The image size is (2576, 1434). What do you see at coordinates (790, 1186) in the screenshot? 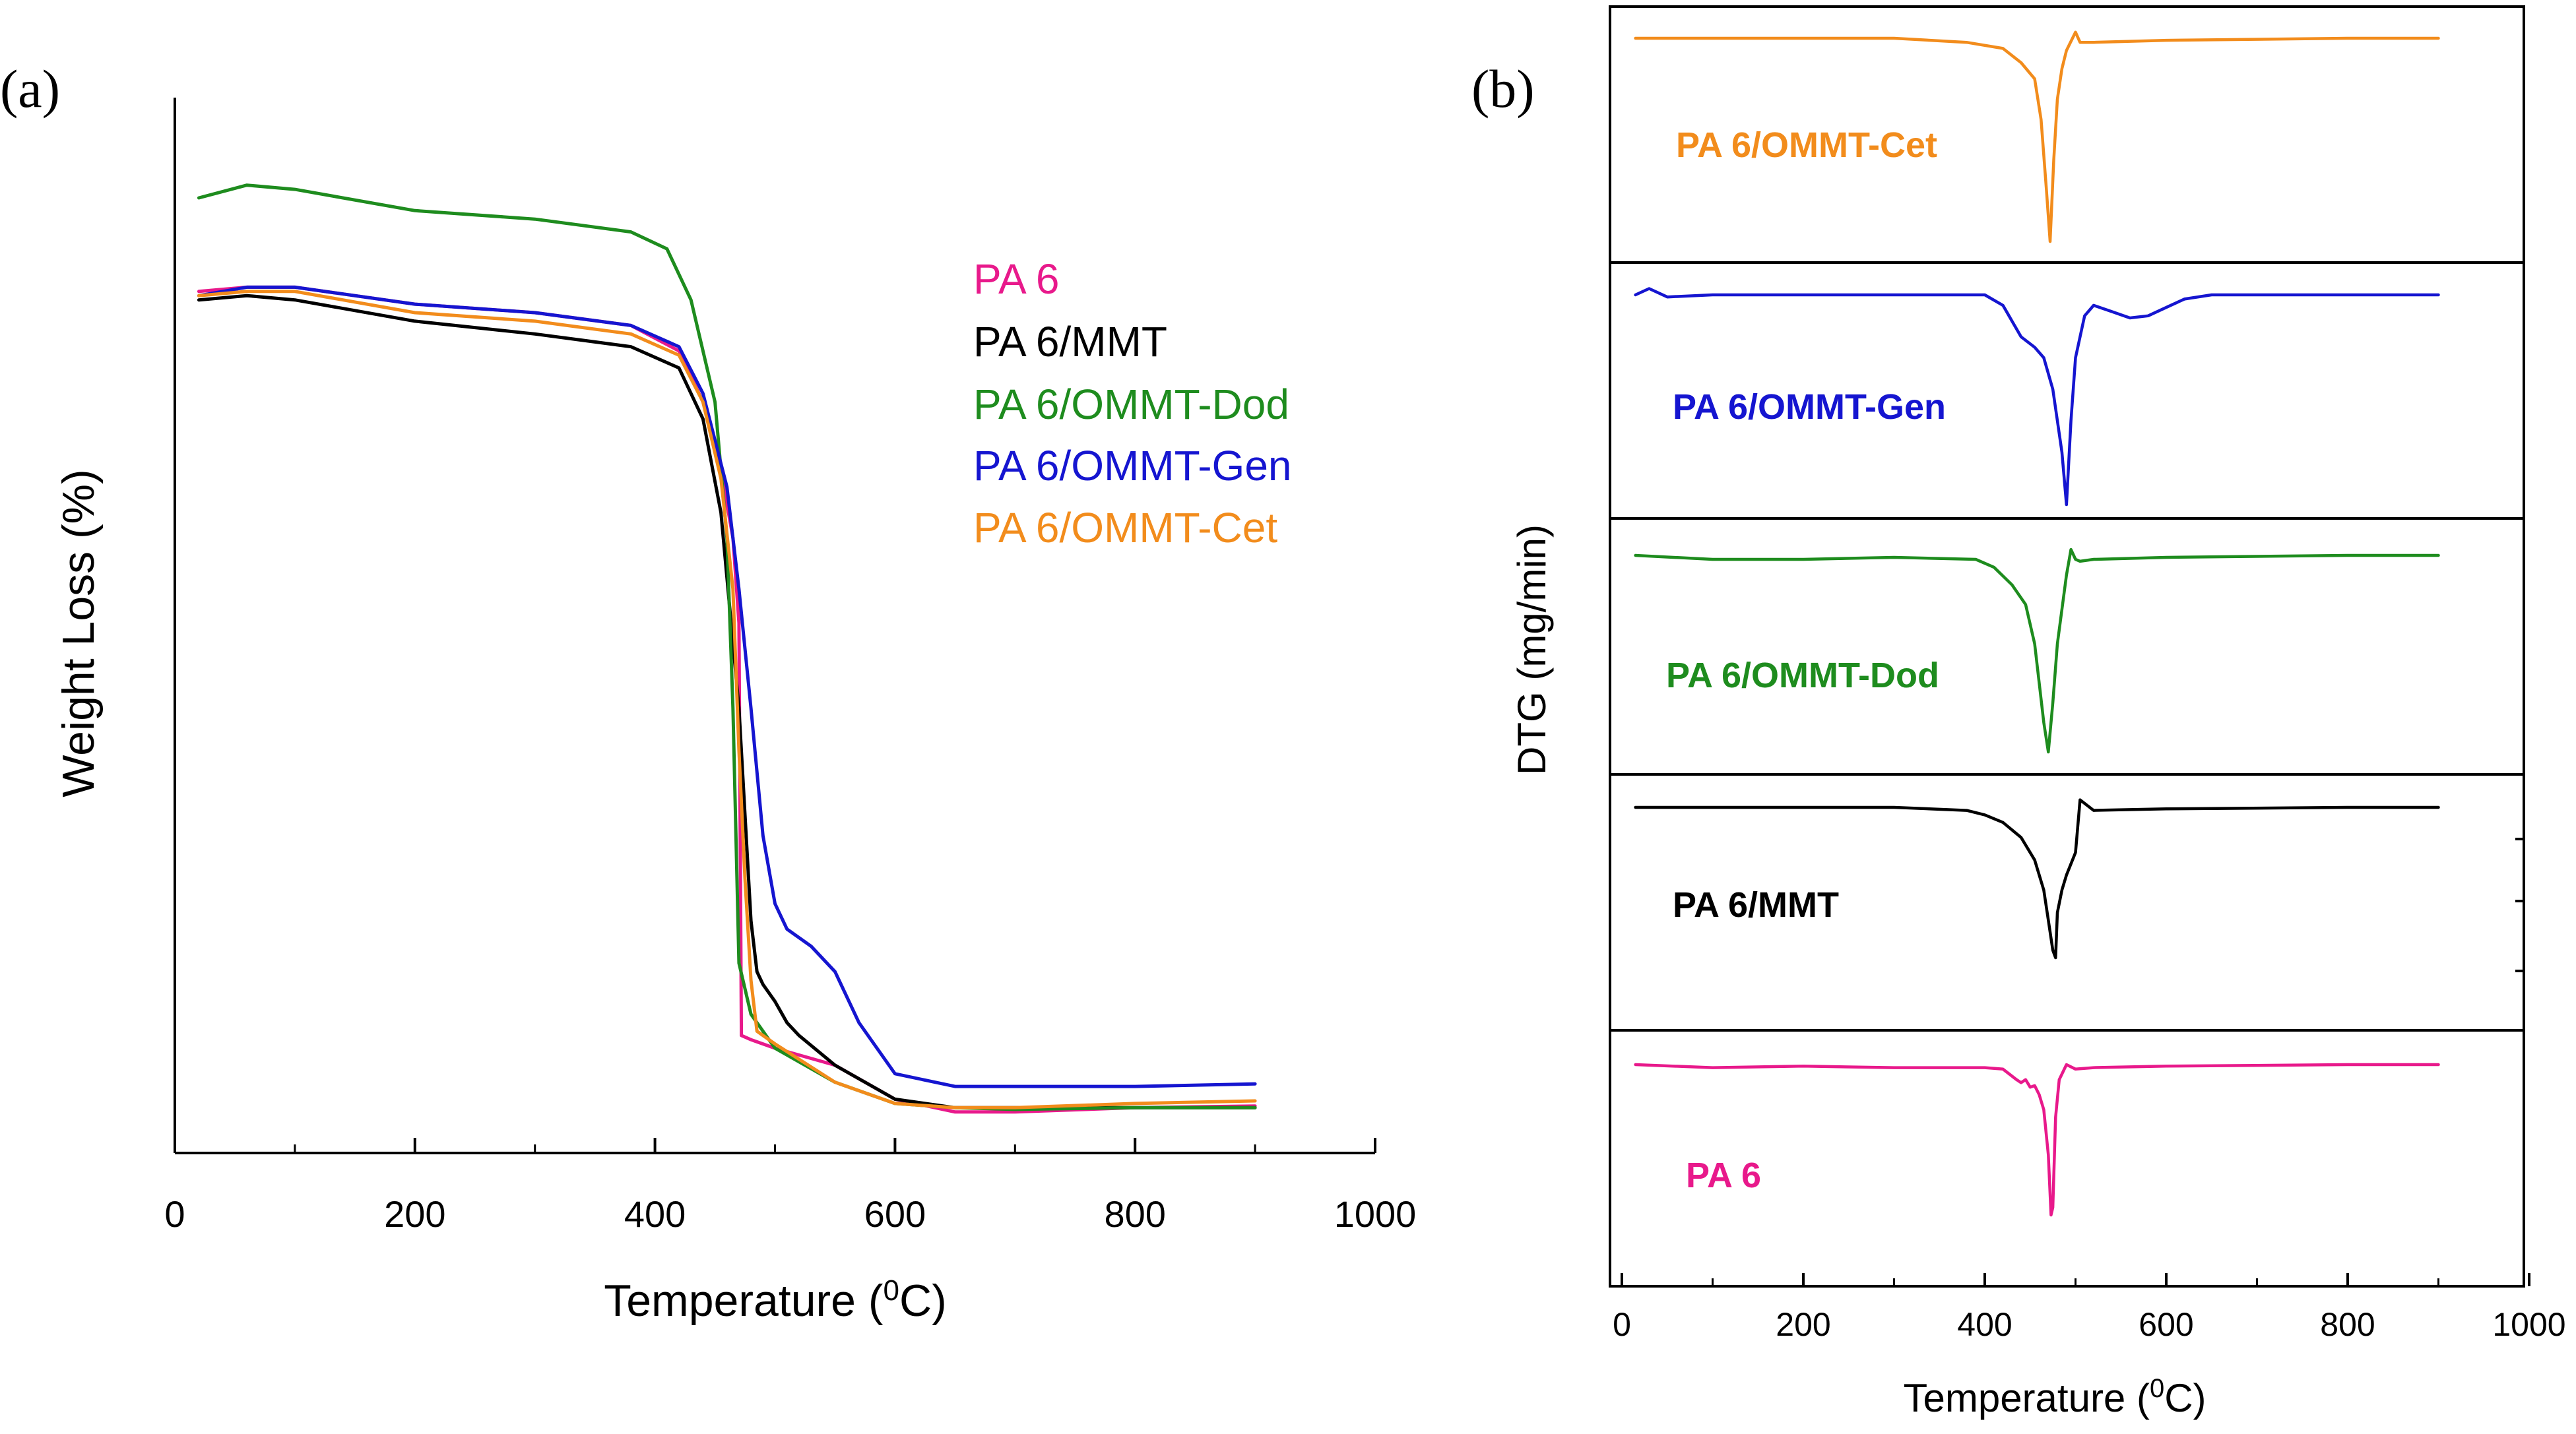
I see `panel-a-x-ticks: 0 200 400 600 800 1000` at bounding box center [790, 1186].